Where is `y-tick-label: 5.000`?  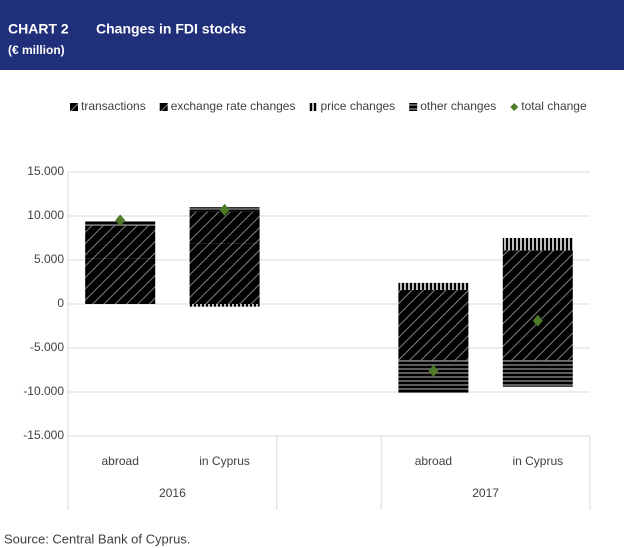 y-tick-label: 5.000 is located at coordinates (49, 259).